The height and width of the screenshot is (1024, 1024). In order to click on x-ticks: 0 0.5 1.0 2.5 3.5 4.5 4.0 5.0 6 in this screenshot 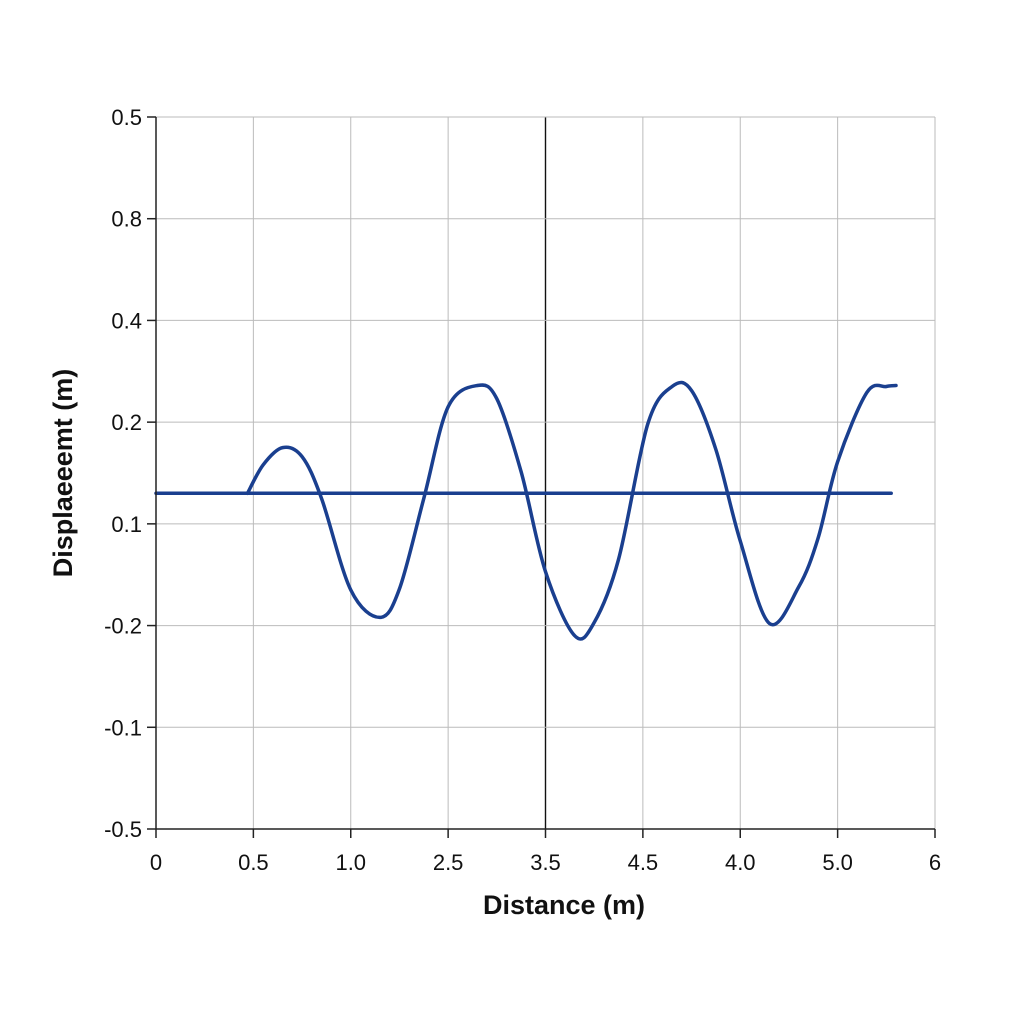, I will do `click(545, 852)`.